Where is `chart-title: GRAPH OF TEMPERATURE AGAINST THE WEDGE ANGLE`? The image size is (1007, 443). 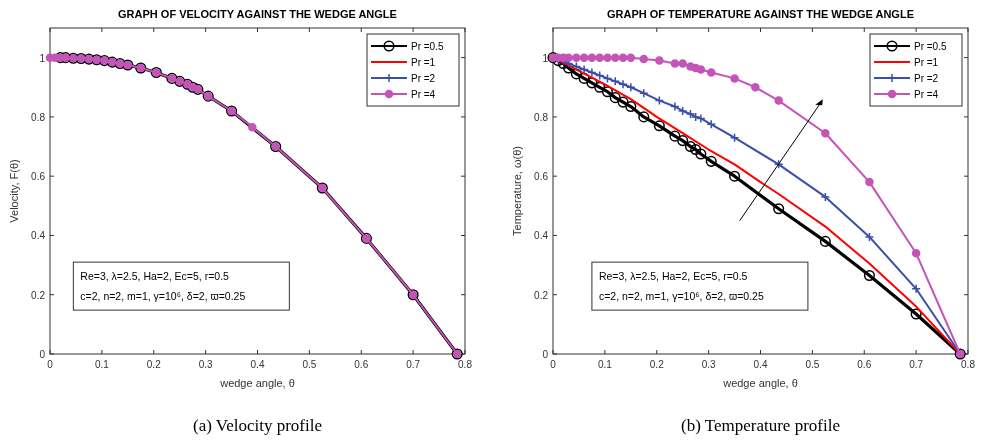
chart-title: GRAPH OF TEMPERATURE AGAINST THE WEDGE ANGLE is located at coordinates (760, 14).